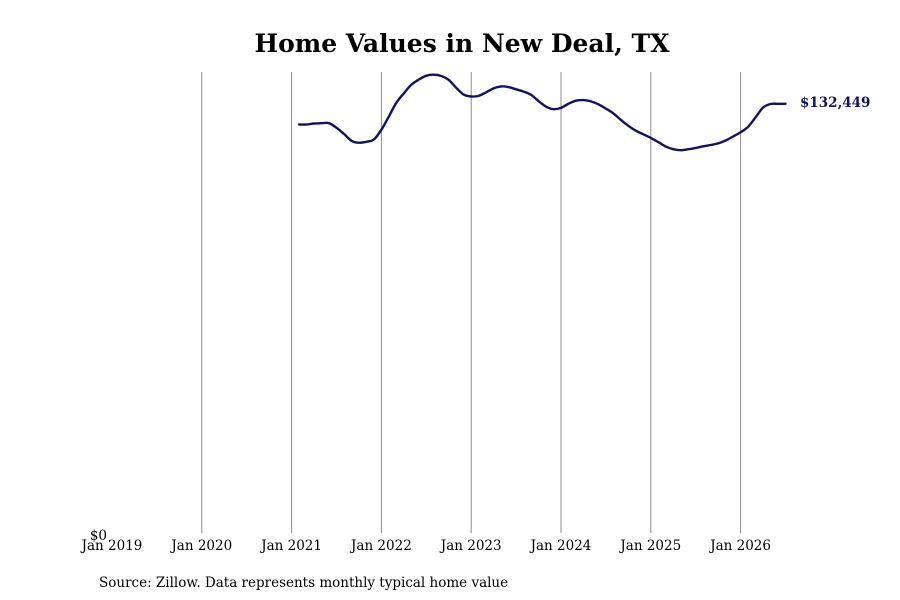 This screenshot has width=900, height=600. Describe the element at coordinates (200, 546) in the screenshot. I see `x-tick-label: Jan 2020` at that location.